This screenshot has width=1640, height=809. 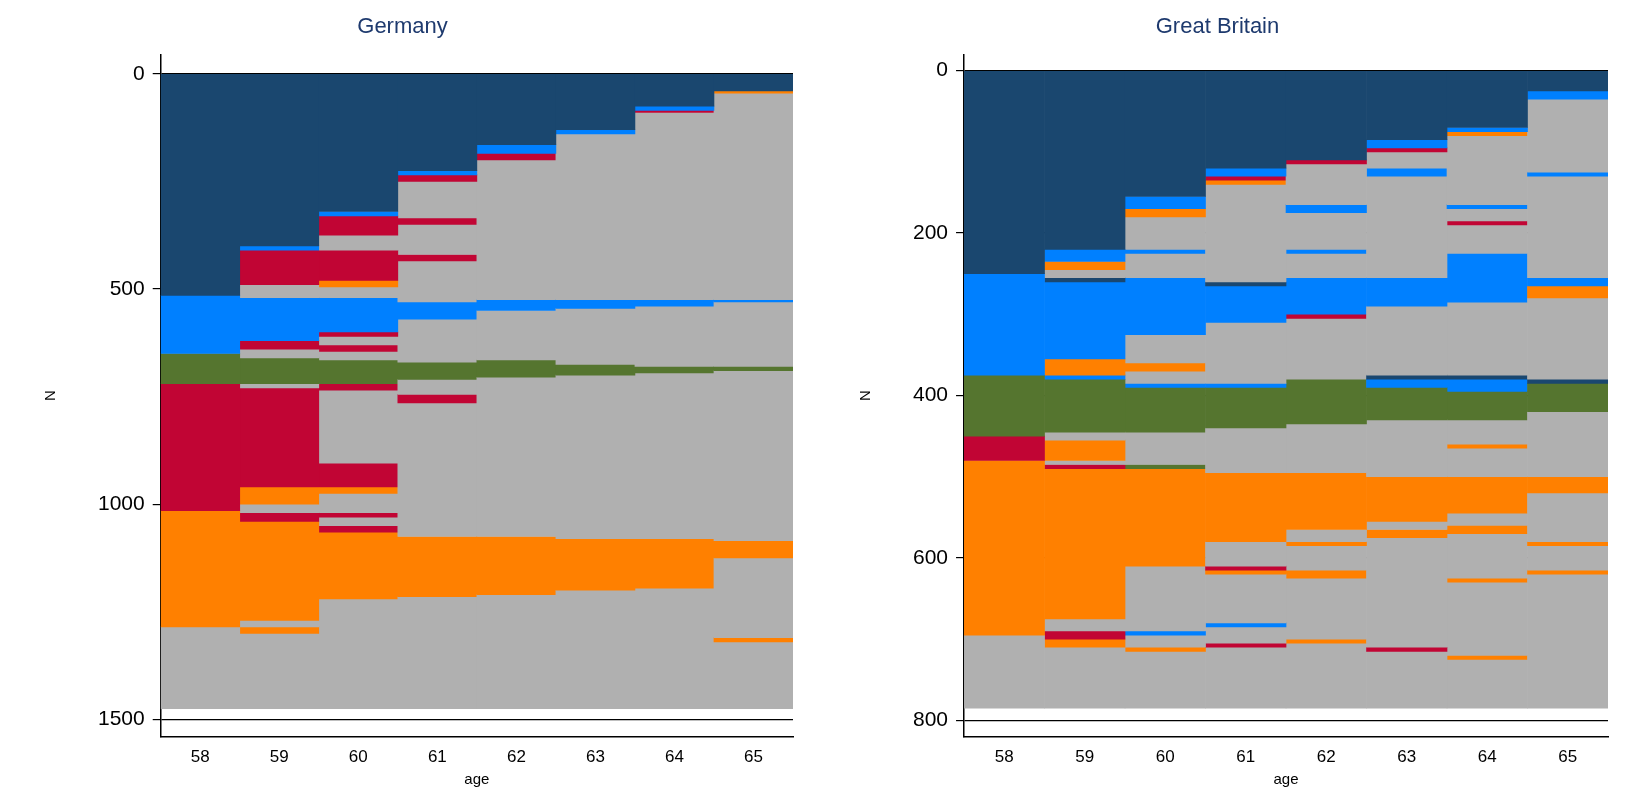 What do you see at coordinates (1217, 26) in the screenshot?
I see `chart-title: Great Britain` at bounding box center [1217, 26].